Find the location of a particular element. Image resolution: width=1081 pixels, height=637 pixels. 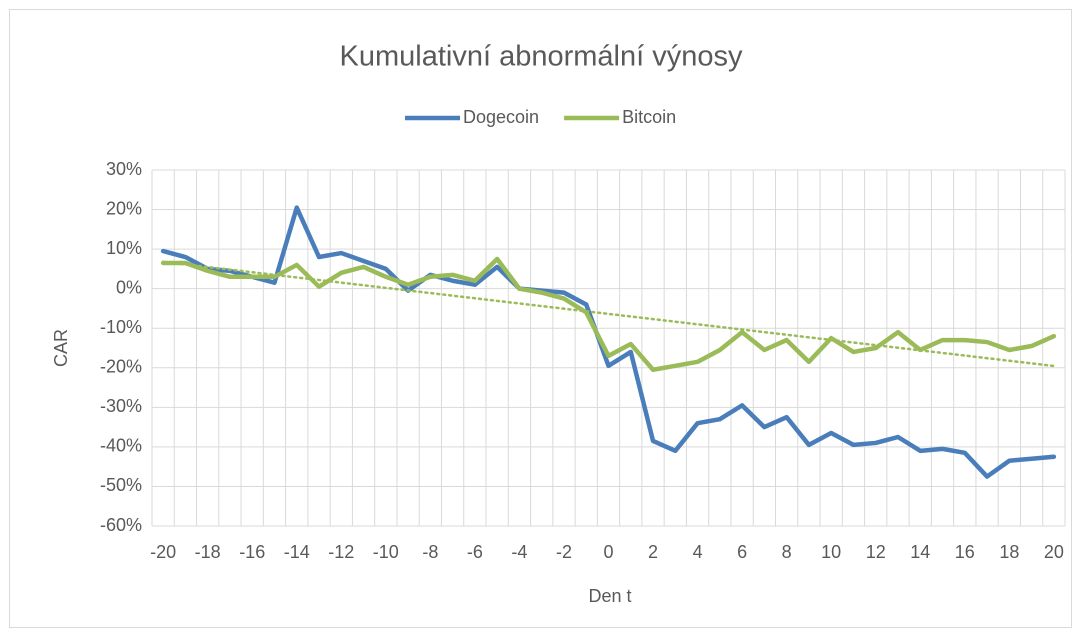

x-tick-label: 2 is located at coordinates (653, 552).